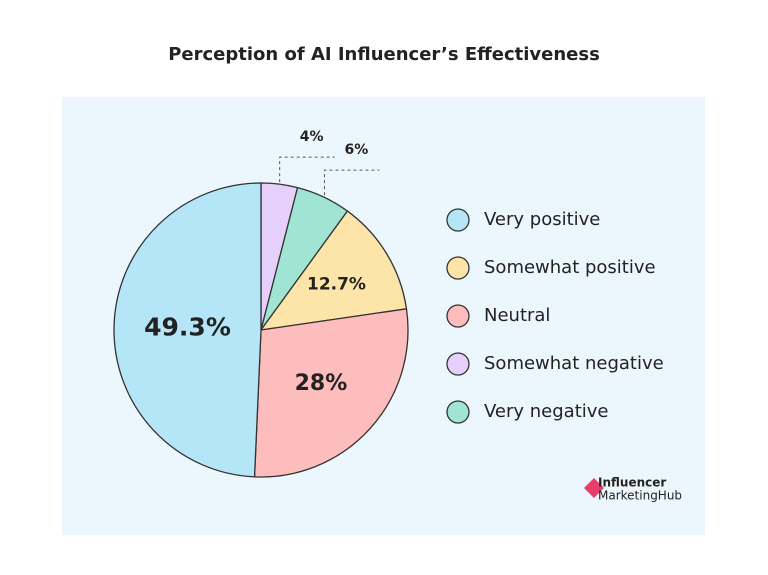 Image resolution: width=768 pixels, height=575 pixels. Describe the element at coordinates (640, 496) in the screenshot. I see `brand-line2: MarketingHub` at that location.